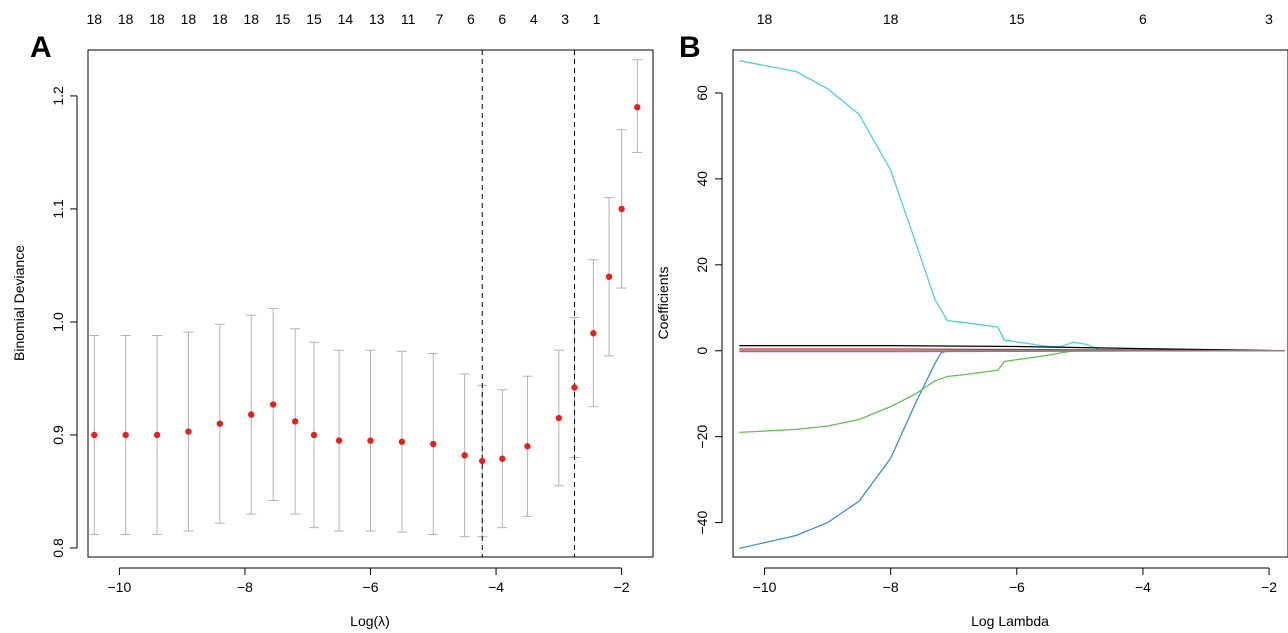  Describe the element at coordinates (702, 351) in the screenshot. I see `y-tick-label: 0` at that location.